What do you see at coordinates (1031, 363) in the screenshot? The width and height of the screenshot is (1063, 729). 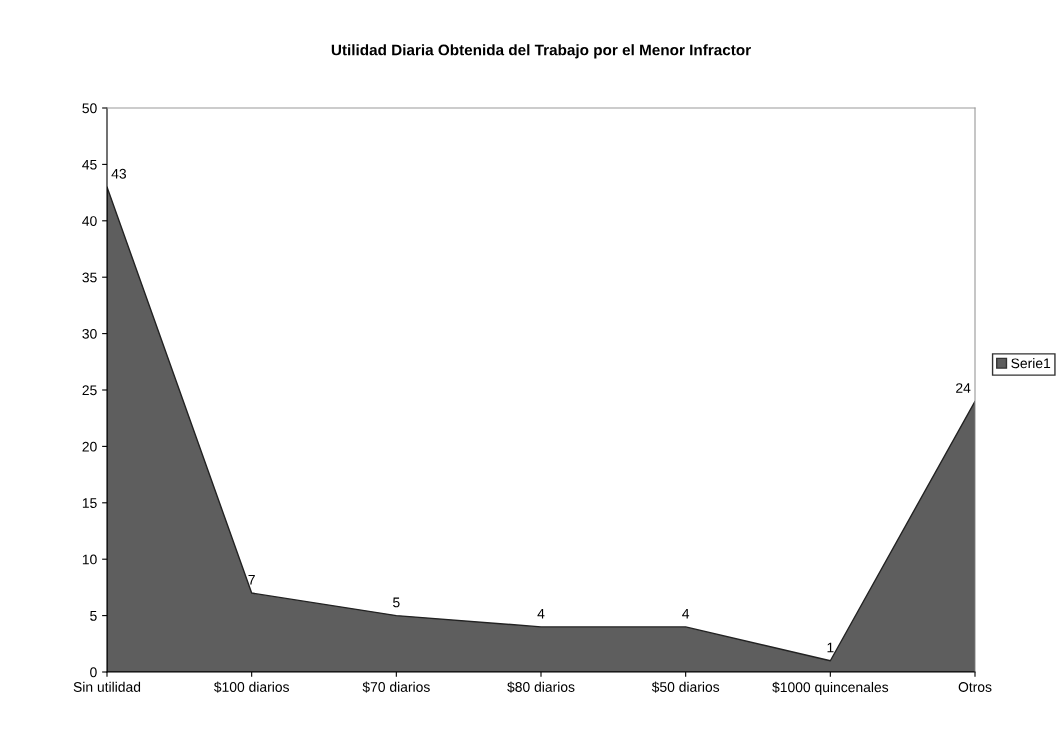 I see `legend-label: Serie1` at bounding box center [1031, 363].